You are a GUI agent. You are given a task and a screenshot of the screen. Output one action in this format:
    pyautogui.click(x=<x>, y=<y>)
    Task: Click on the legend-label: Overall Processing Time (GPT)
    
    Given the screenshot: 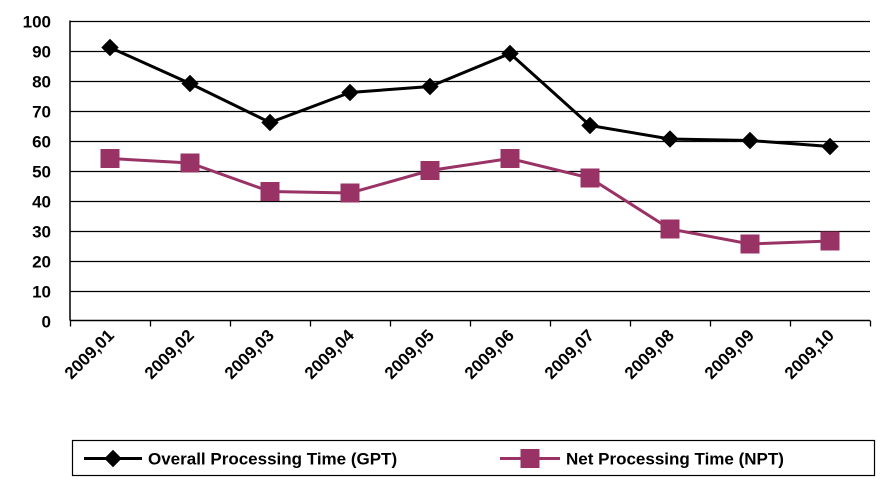 What is the action you would take?
    pyautogui.click(x=272, y=459)
    